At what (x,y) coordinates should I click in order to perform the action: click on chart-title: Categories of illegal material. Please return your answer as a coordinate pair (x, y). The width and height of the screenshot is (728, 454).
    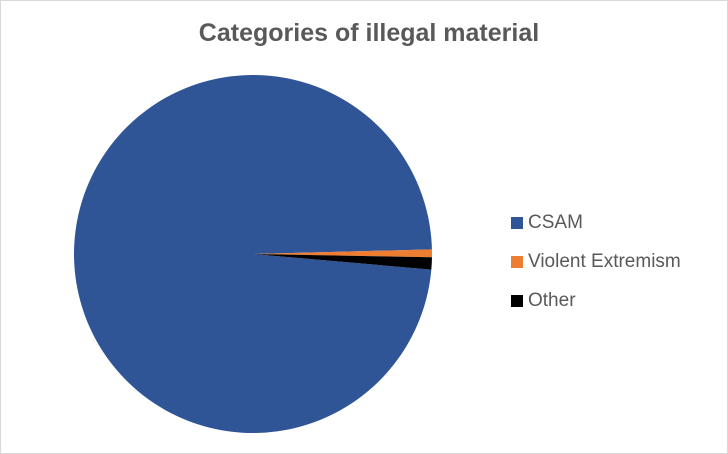
    Looking at the image, I should click on (369, 33).